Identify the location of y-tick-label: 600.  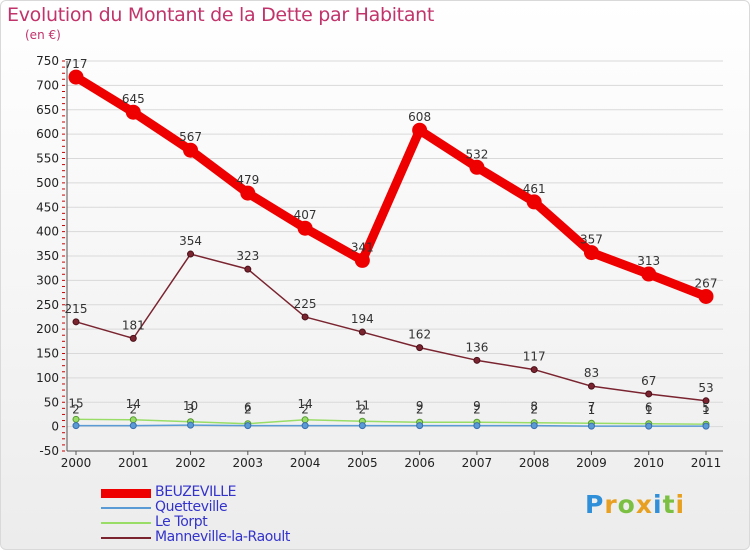
(47, 134).